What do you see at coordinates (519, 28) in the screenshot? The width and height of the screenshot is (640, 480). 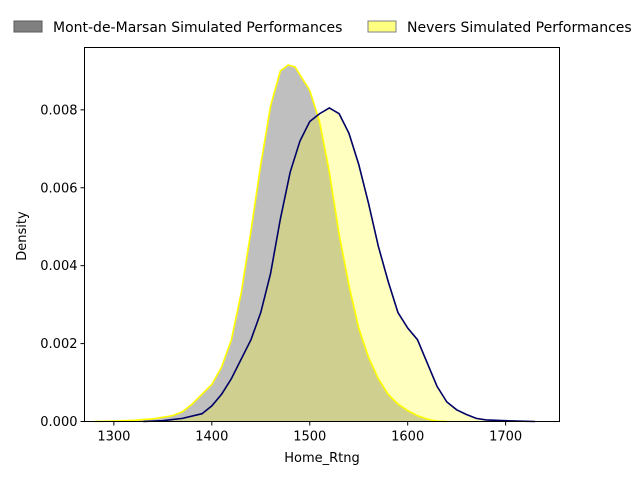 I see `legend-label-nevers: Nevers Simulated Performances` at bounding box center [519, 28].